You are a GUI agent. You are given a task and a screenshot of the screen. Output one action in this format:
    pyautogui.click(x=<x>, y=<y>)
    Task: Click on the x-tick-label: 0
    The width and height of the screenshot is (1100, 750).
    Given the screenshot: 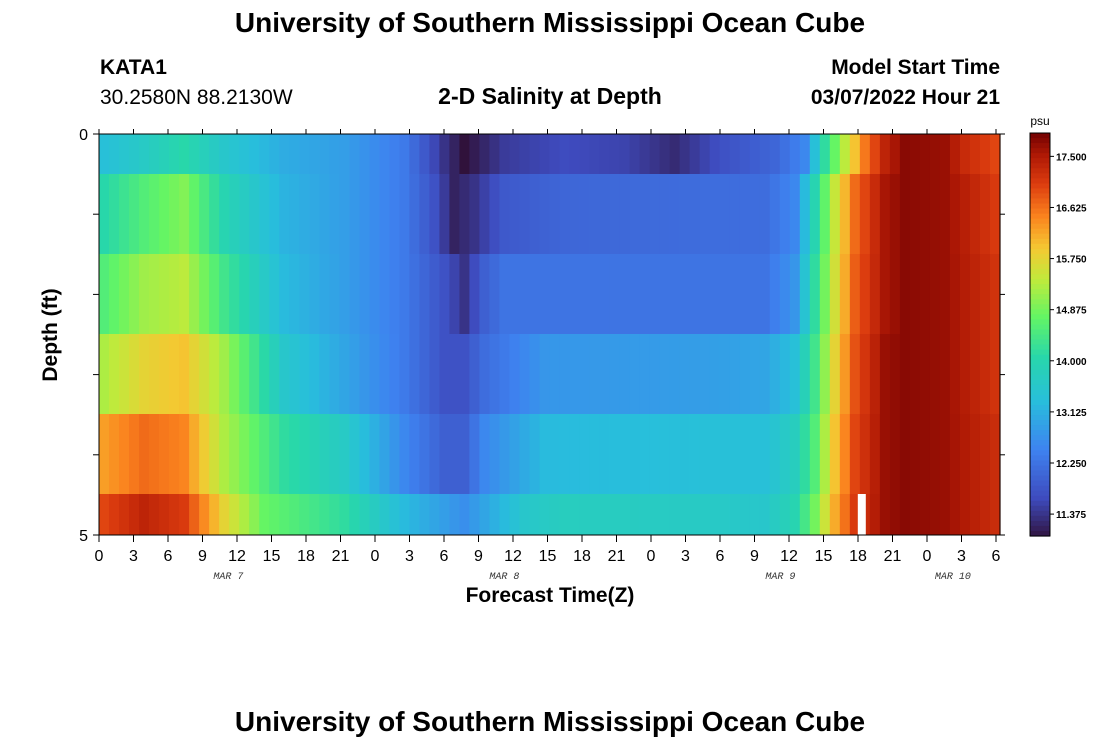 What is the action you would take?
    pyautogui.click(x=99, y=556)
    